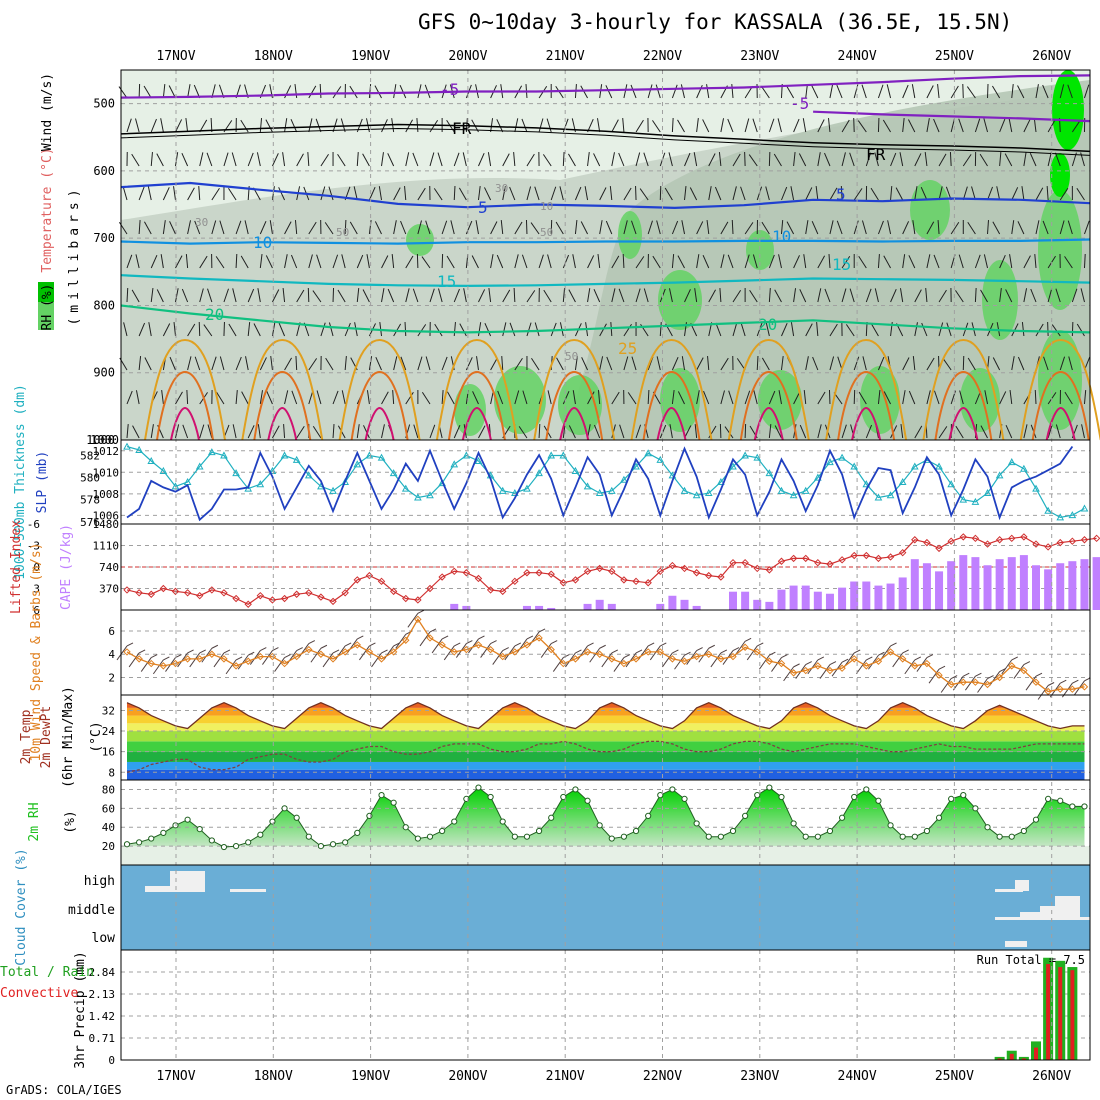  I want to click on contour-label: 10, so click(546, 206).